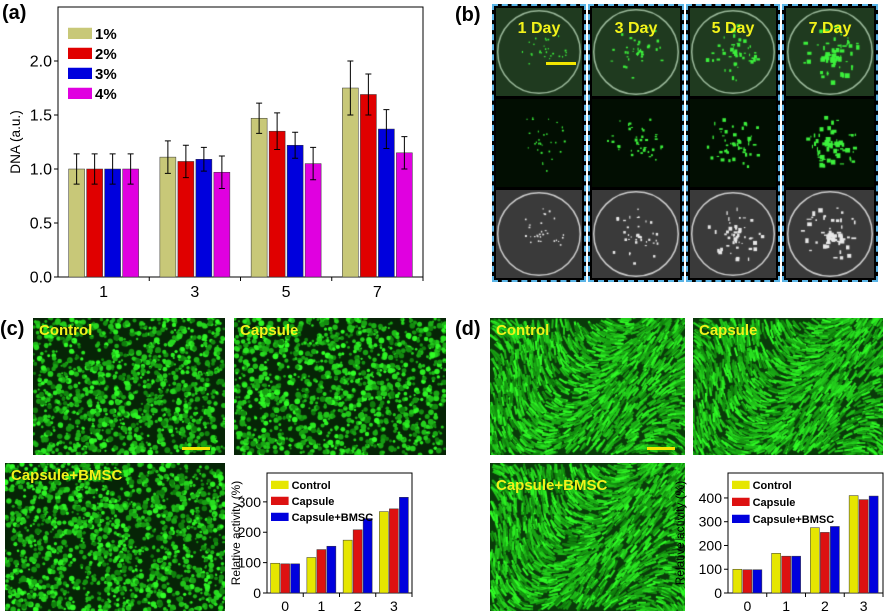  Describe the element at coordinates (468, 15) in the screenshot. I see `panel-label-b: (b)` at that location.